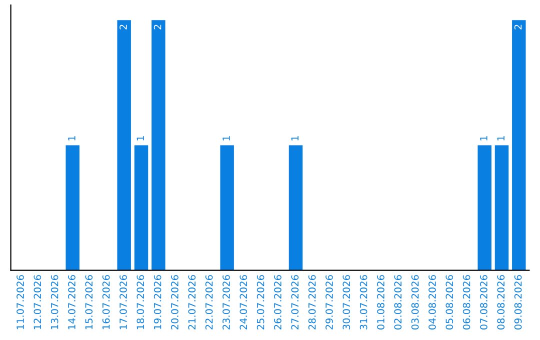 The image size is (540, 340). What do you see at coordinates (174, 302) in the screenshot?
I see `x-tick-label: 20.07.2026` at bounding box center [174, 302].